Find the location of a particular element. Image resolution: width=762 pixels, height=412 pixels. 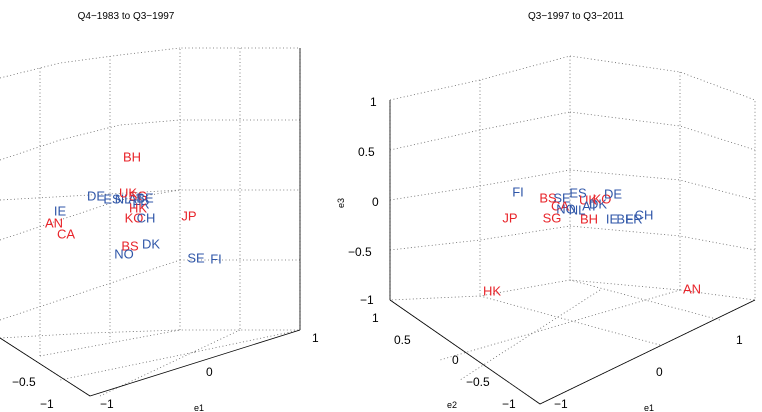

left-title: Q4−1983 to Q3−1997 is located at coordinates (126, 16).